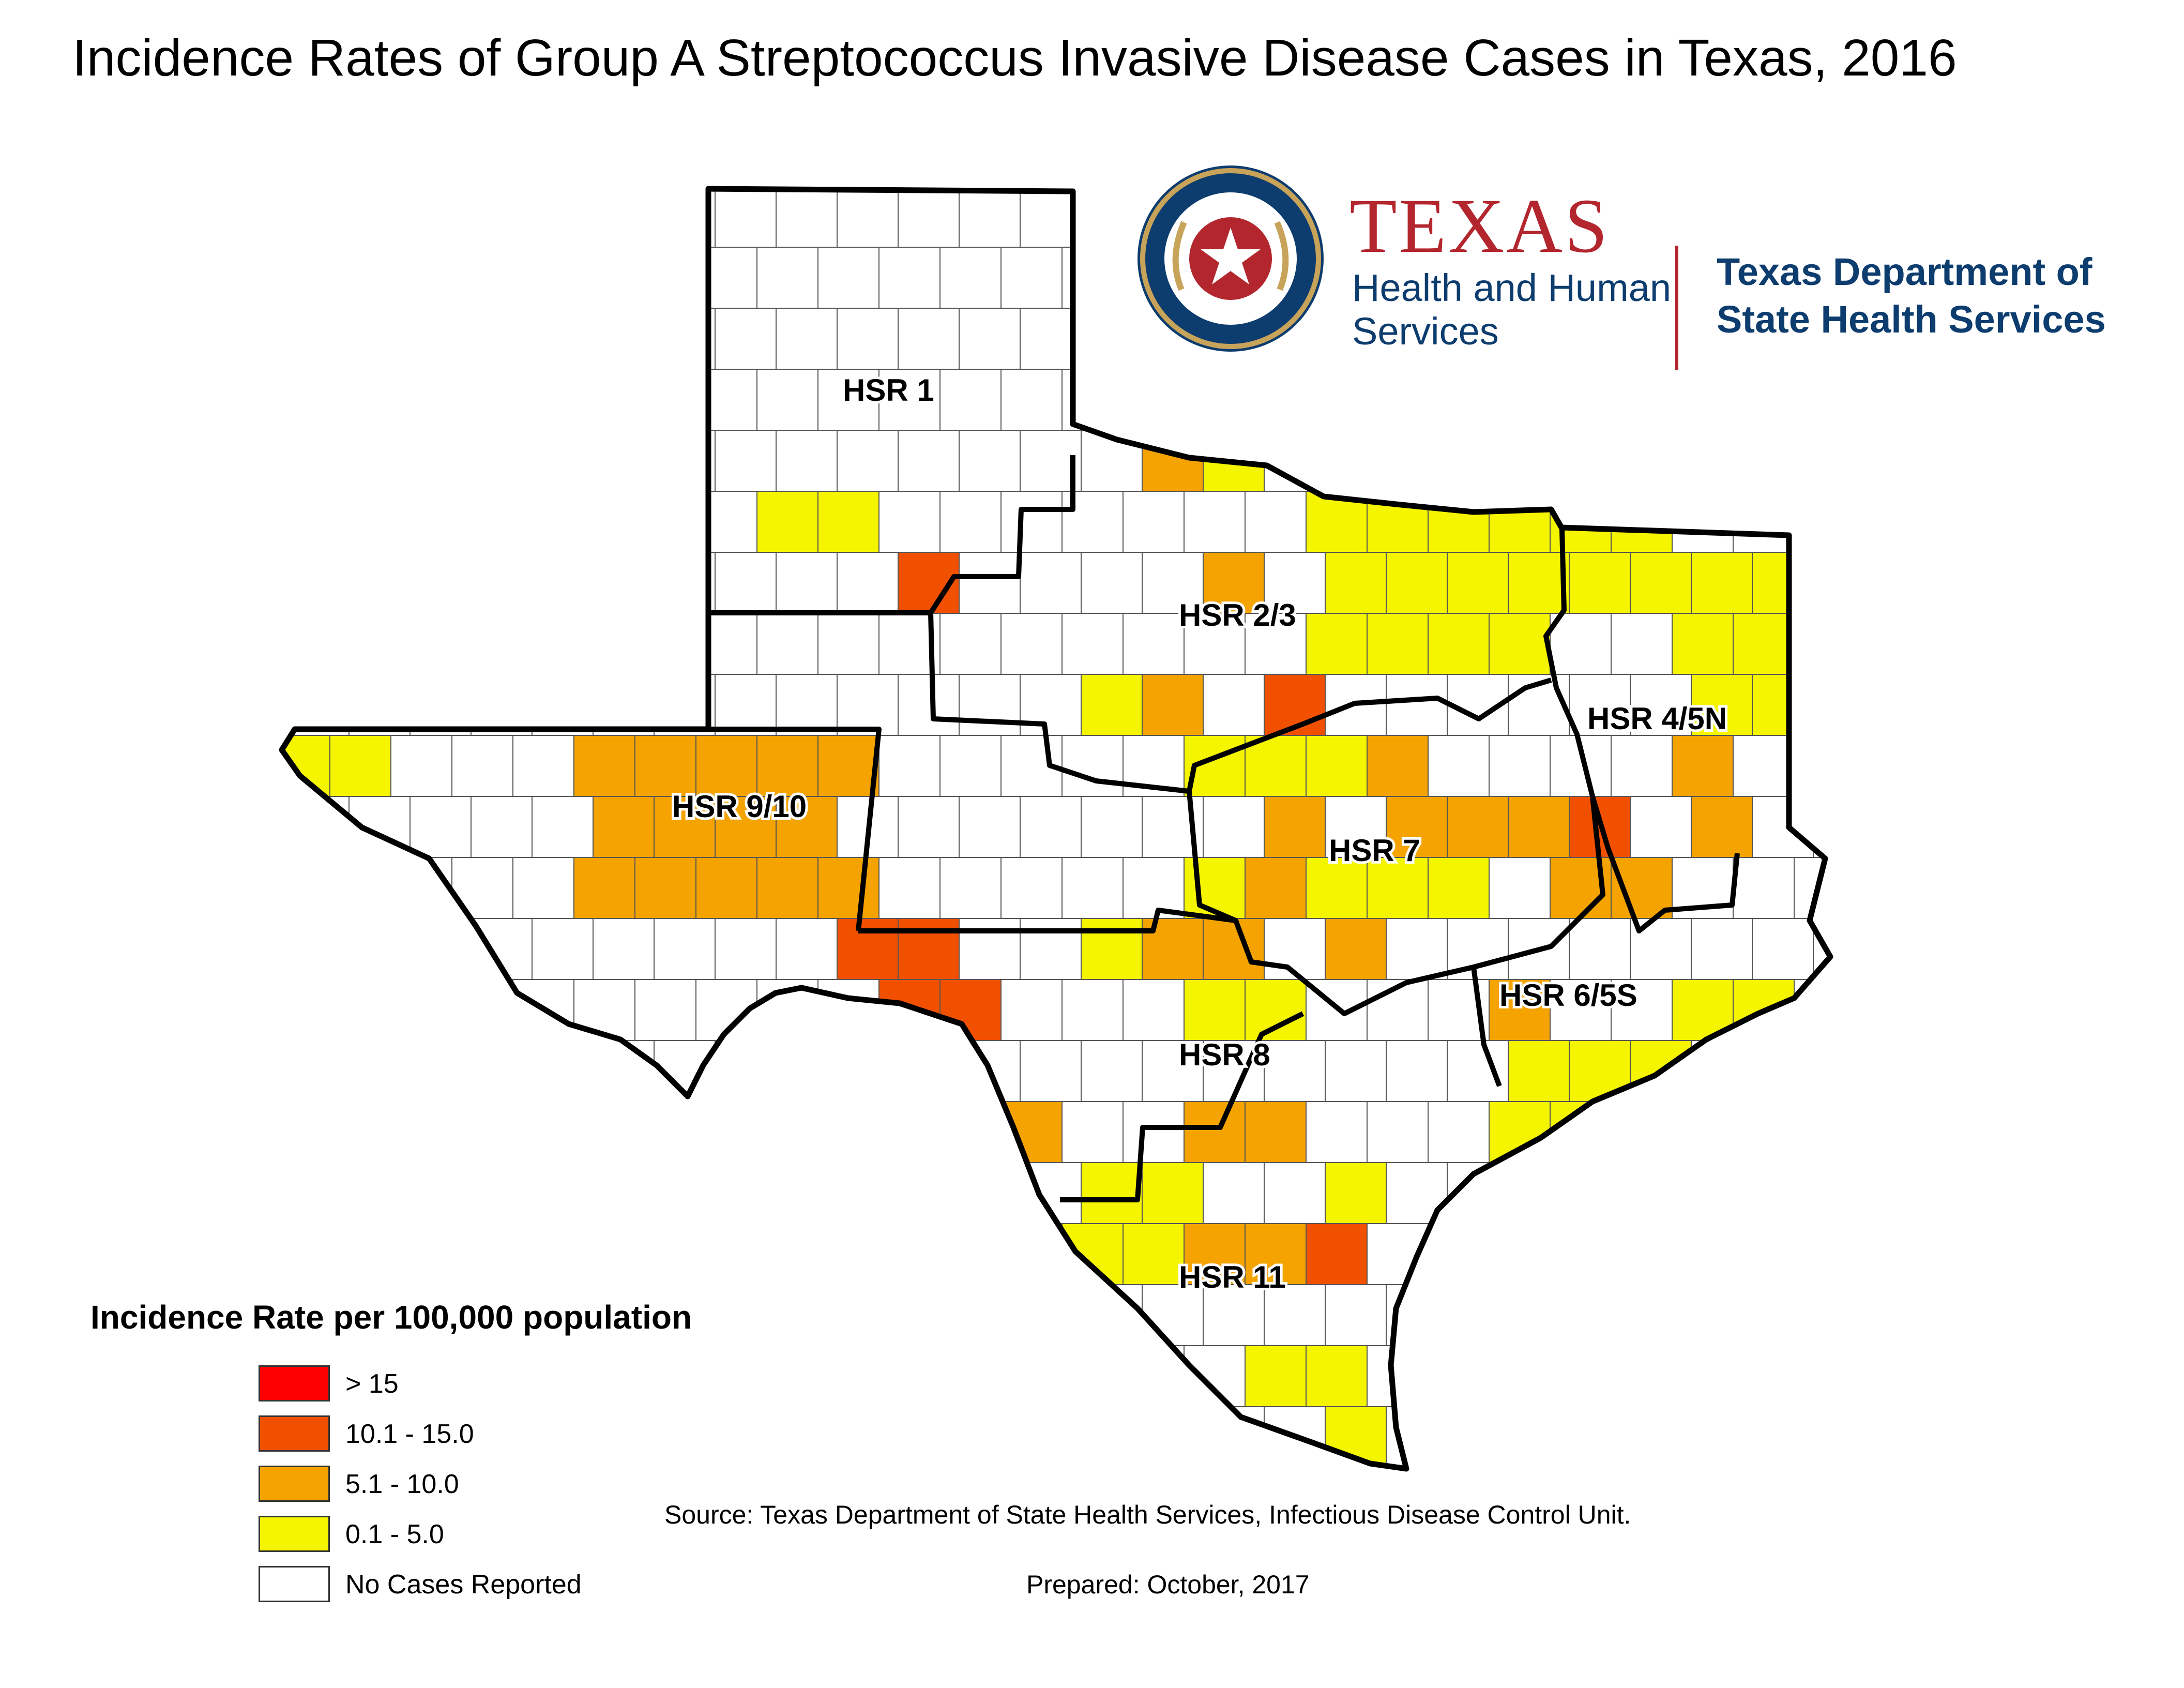 The width and height of the screenshot is (2184, 1688). I want to click on region-label-hsr-11: HSR 11, so click(1233, 1277).